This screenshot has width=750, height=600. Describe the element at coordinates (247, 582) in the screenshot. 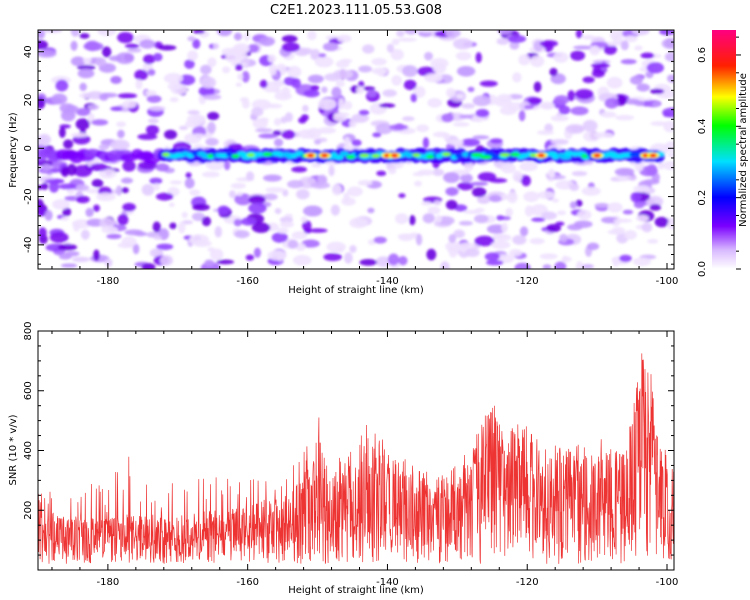

I see `snr-x-tick-label: -160` at that location.